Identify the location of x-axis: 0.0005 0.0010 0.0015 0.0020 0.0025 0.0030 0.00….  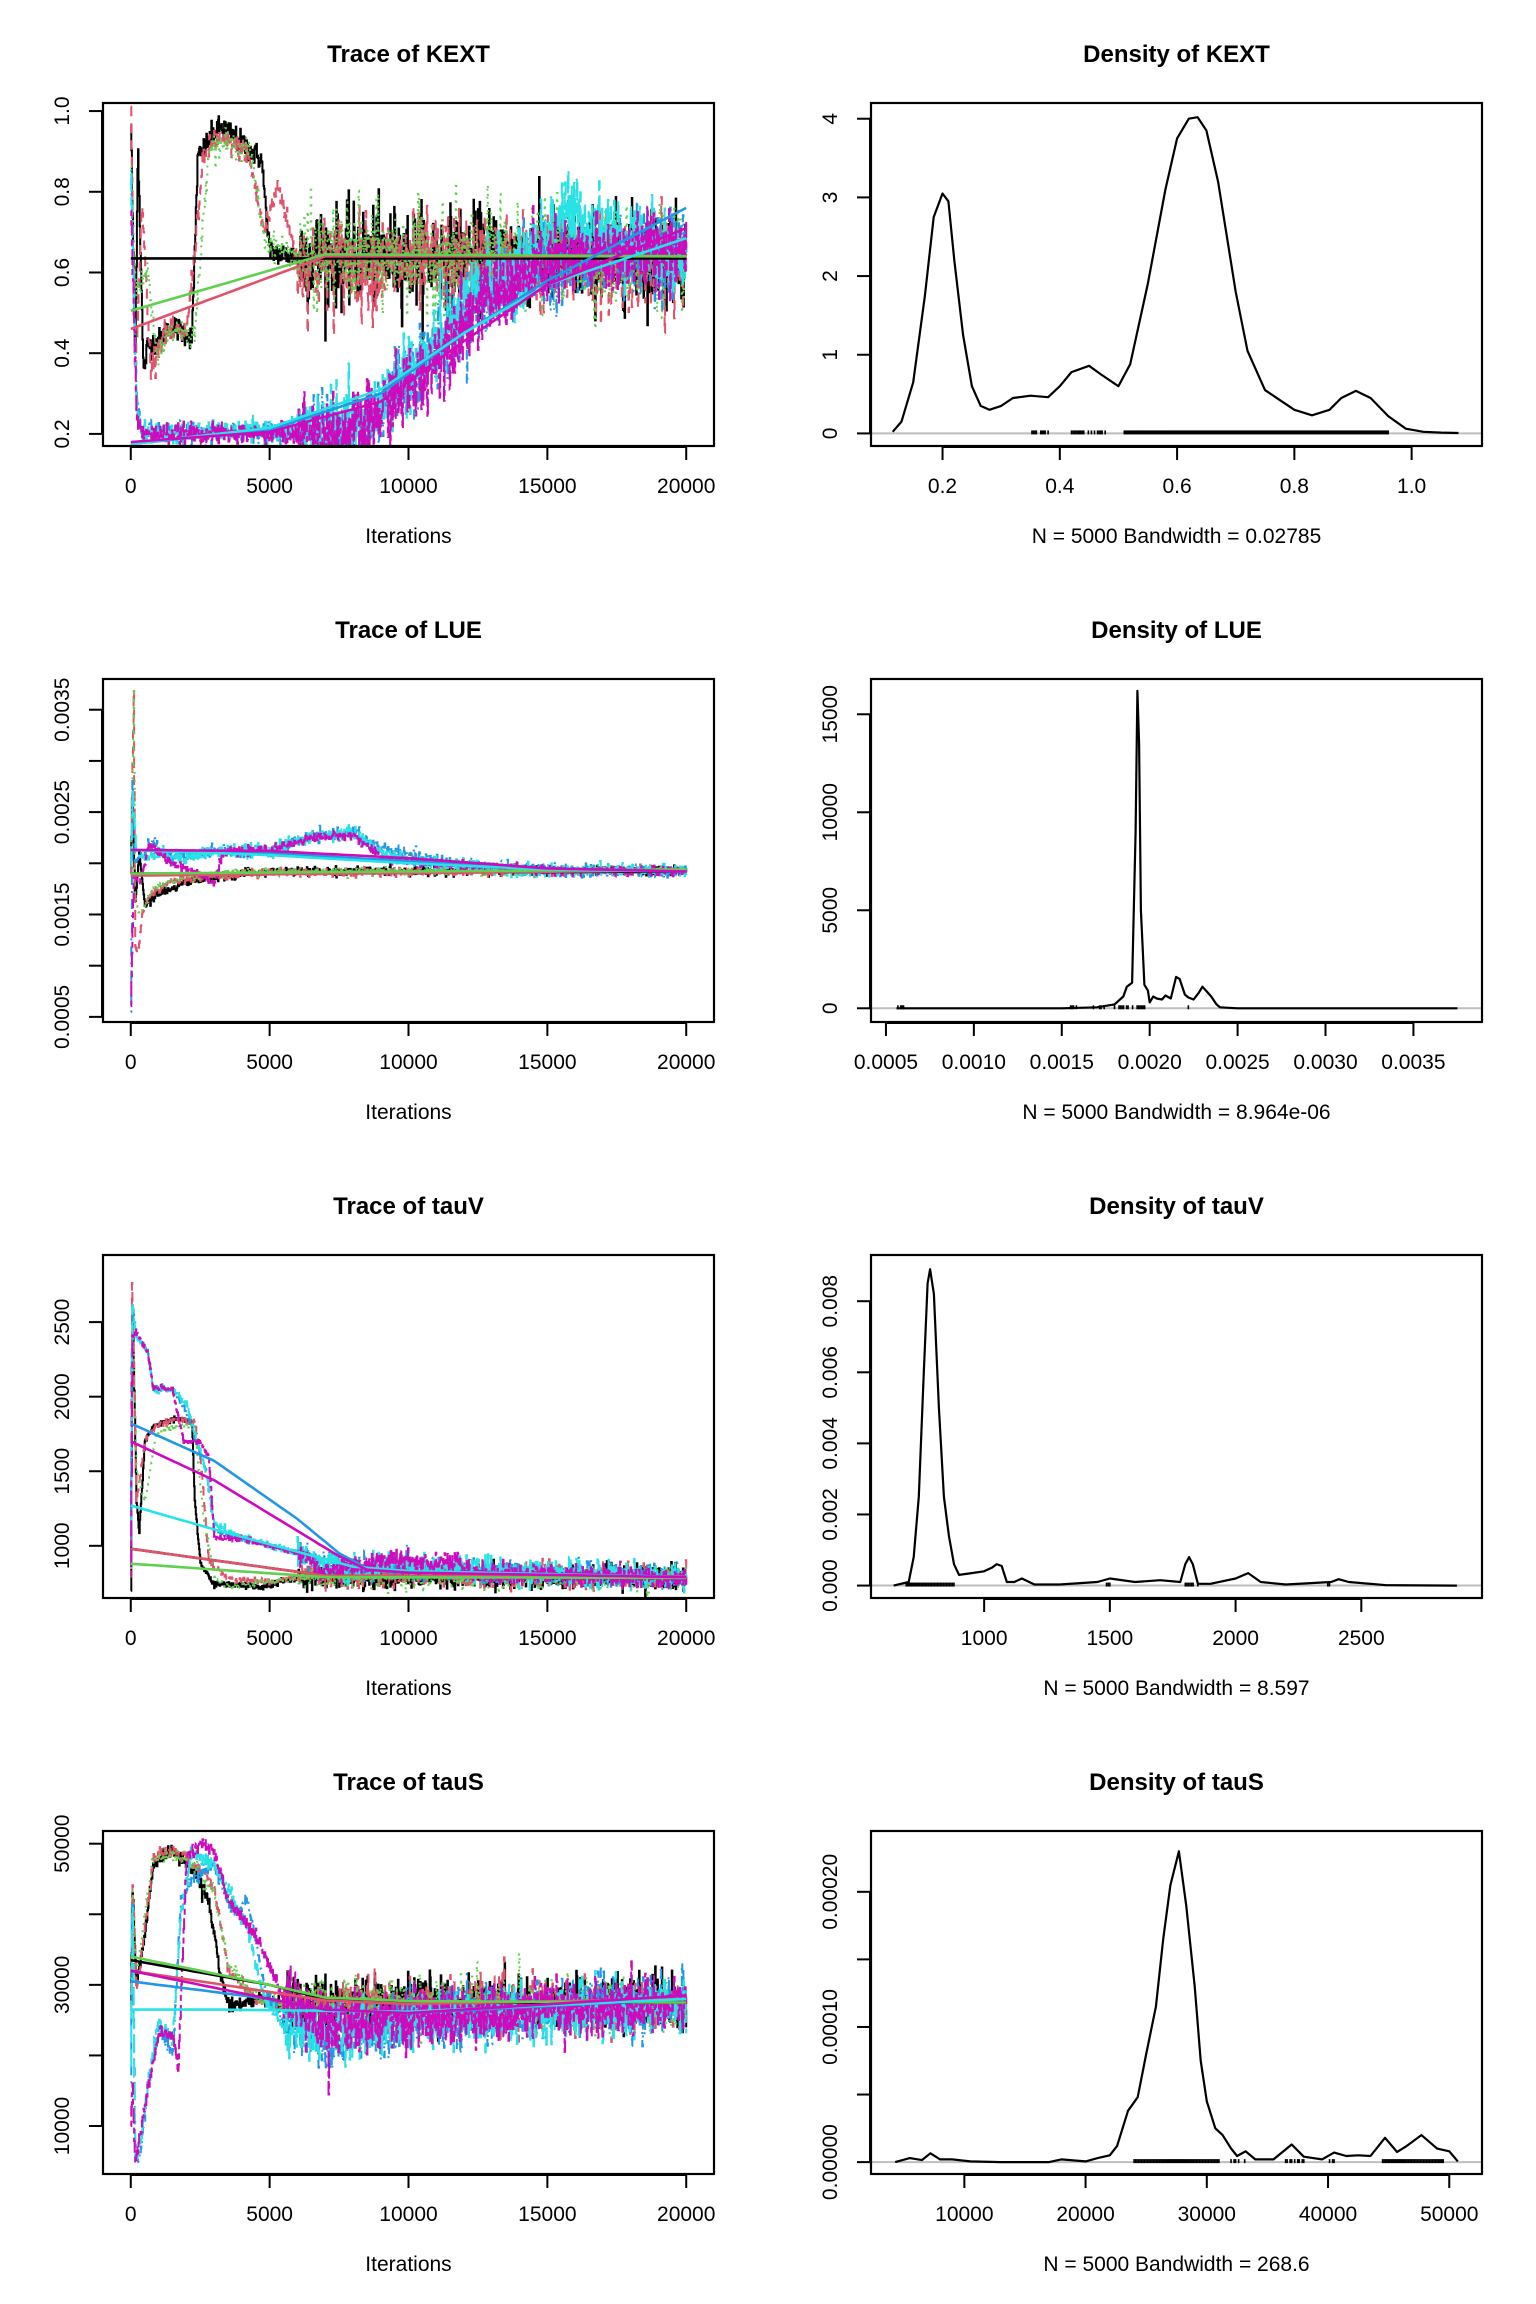
(1150, 1048).